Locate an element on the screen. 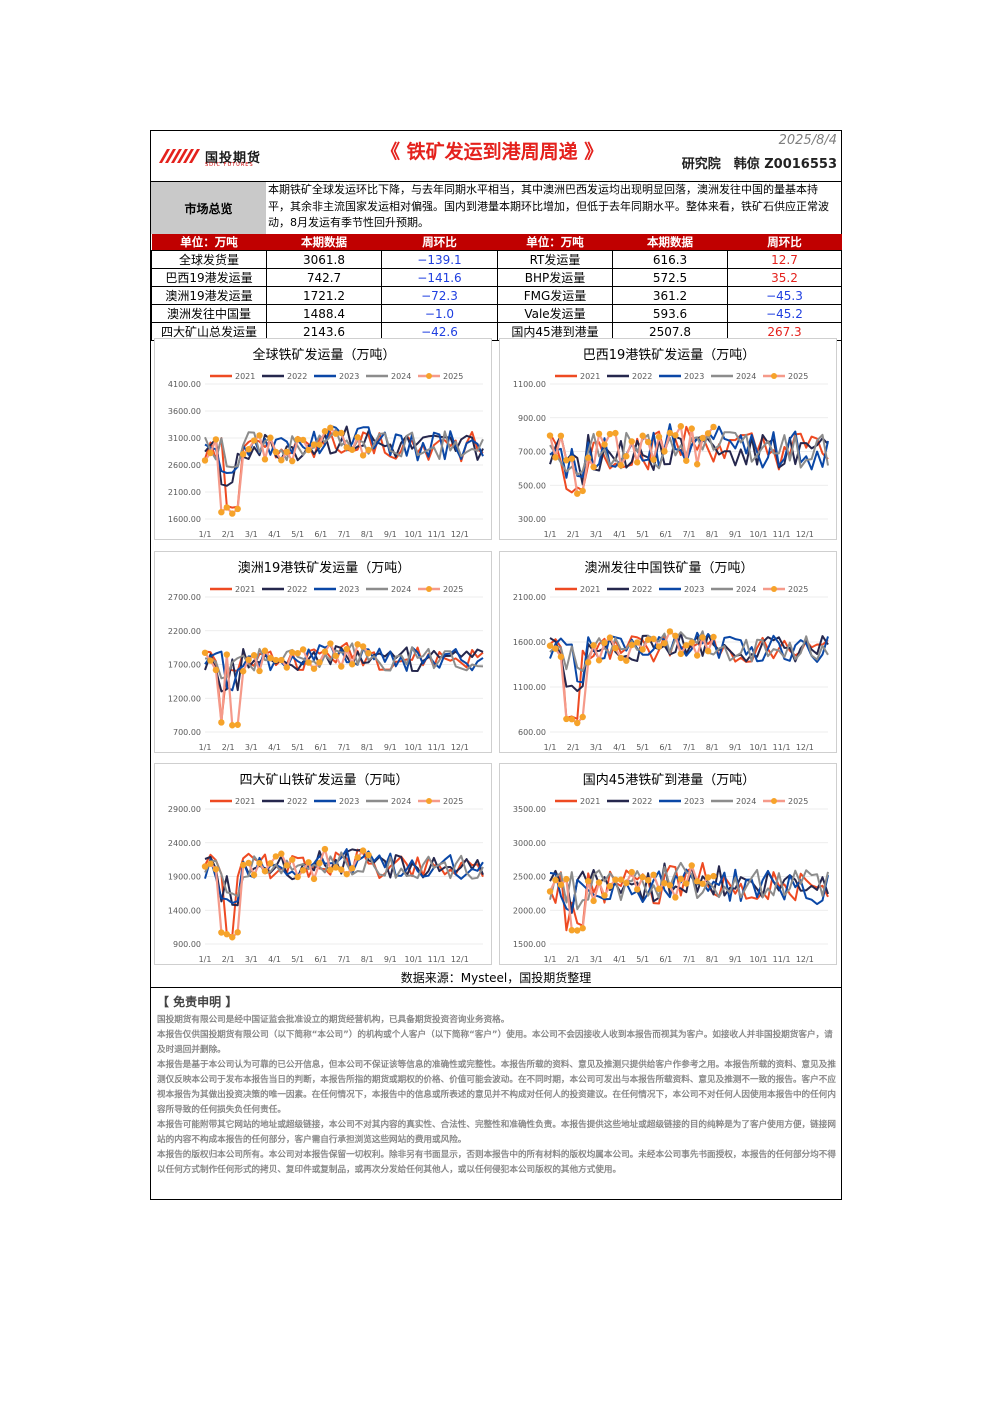  y-tick-label: 3500.00 is located at coordinates (529, 809).